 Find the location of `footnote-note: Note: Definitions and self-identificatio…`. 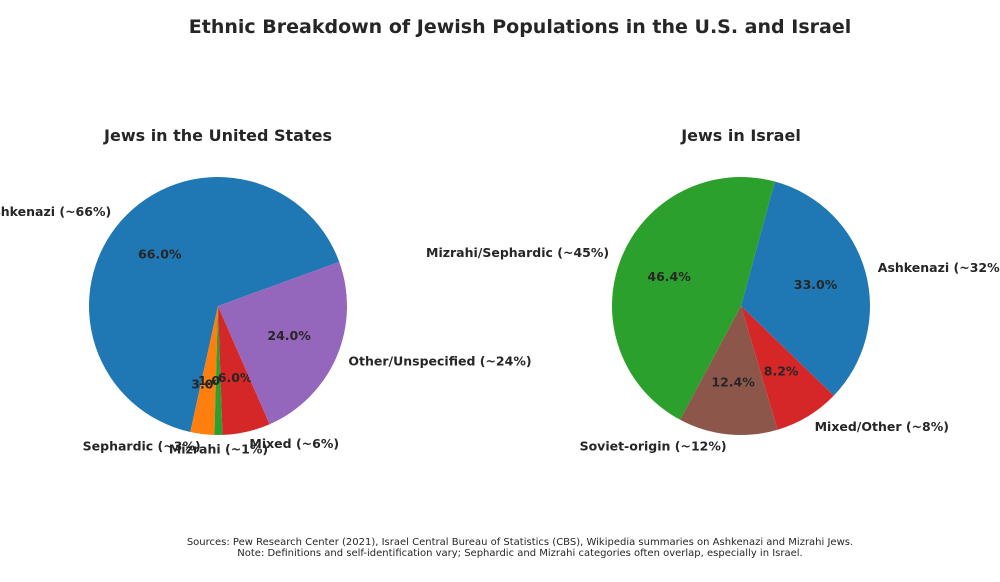

footnote-note: Note: Definitions and self-identificatio… is located at coordinates (520, 553).